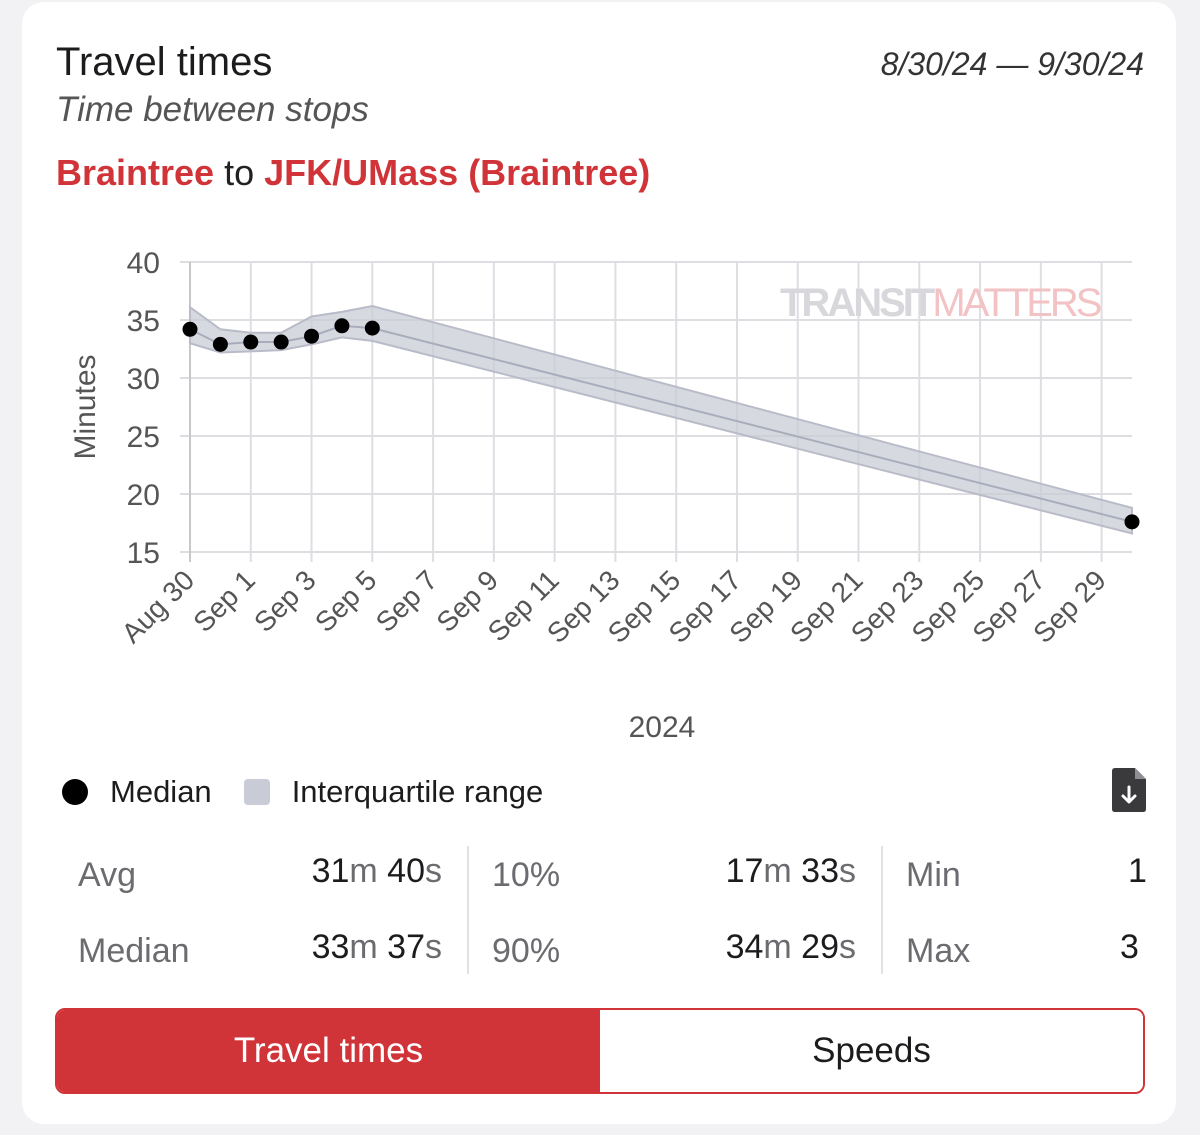  What do you see at coordinates (143, 553) in the screenshot?
I see `y-tick-label: 15` at bounding box center [143, 553].